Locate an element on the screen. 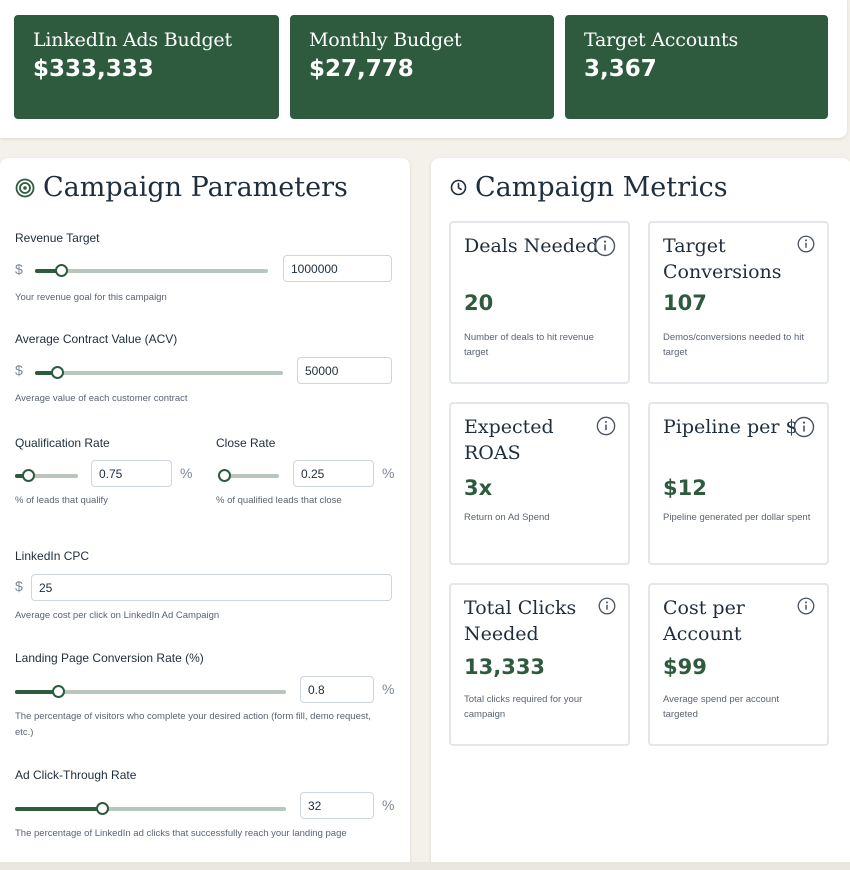 The height and width of the screenshot is (870, 850). ctr-input: 32 is located at coordinates (337, 805).